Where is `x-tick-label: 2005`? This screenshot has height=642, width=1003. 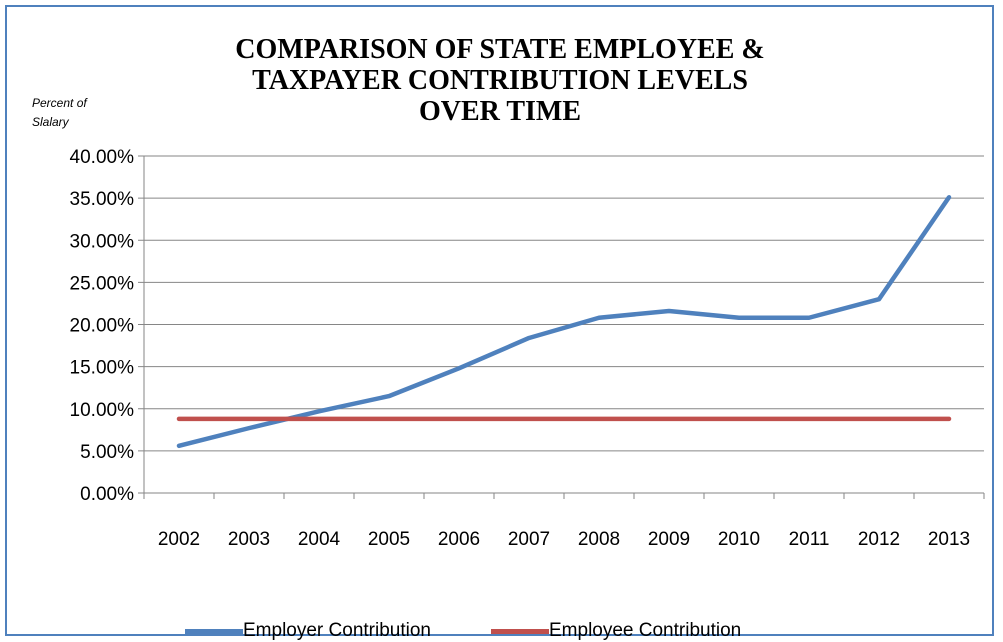 x-tick-label: 2005 is located at coordinates (389, 539).